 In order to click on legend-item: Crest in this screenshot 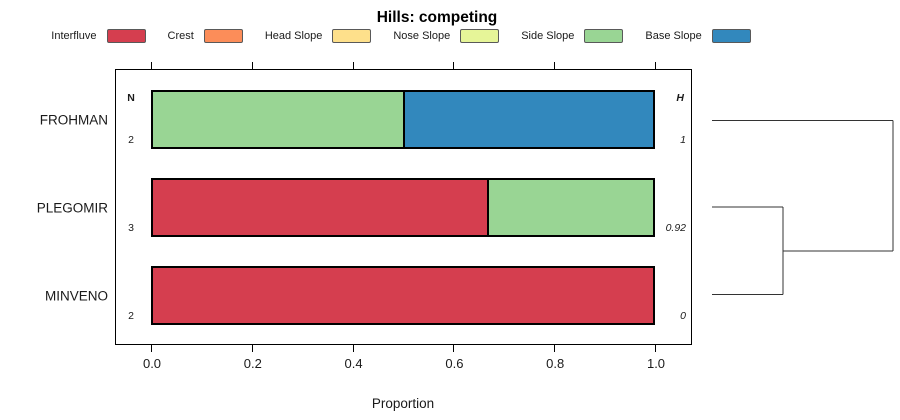, I will do `click(205, 35)`.